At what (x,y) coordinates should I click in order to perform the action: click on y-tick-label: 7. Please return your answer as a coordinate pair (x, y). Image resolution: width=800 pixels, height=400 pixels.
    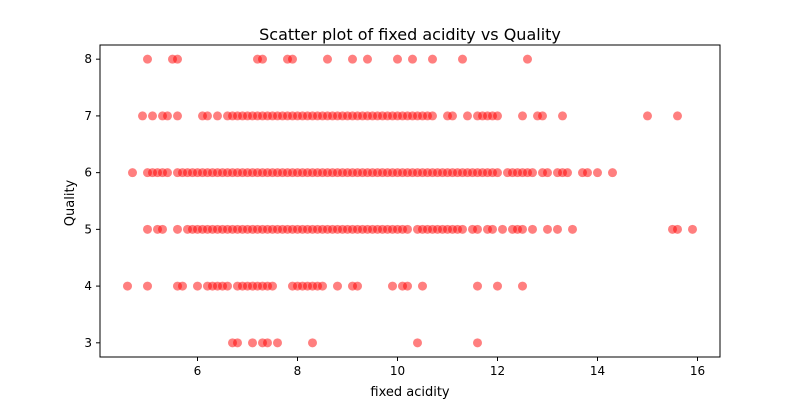
    Looking at the image, I should click on (88, 116).